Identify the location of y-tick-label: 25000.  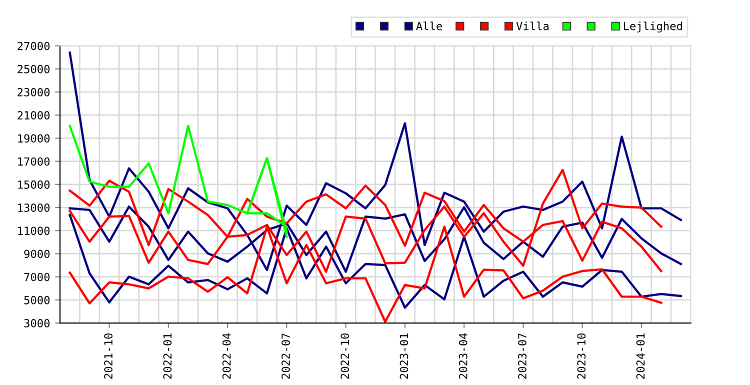
(34, 69).